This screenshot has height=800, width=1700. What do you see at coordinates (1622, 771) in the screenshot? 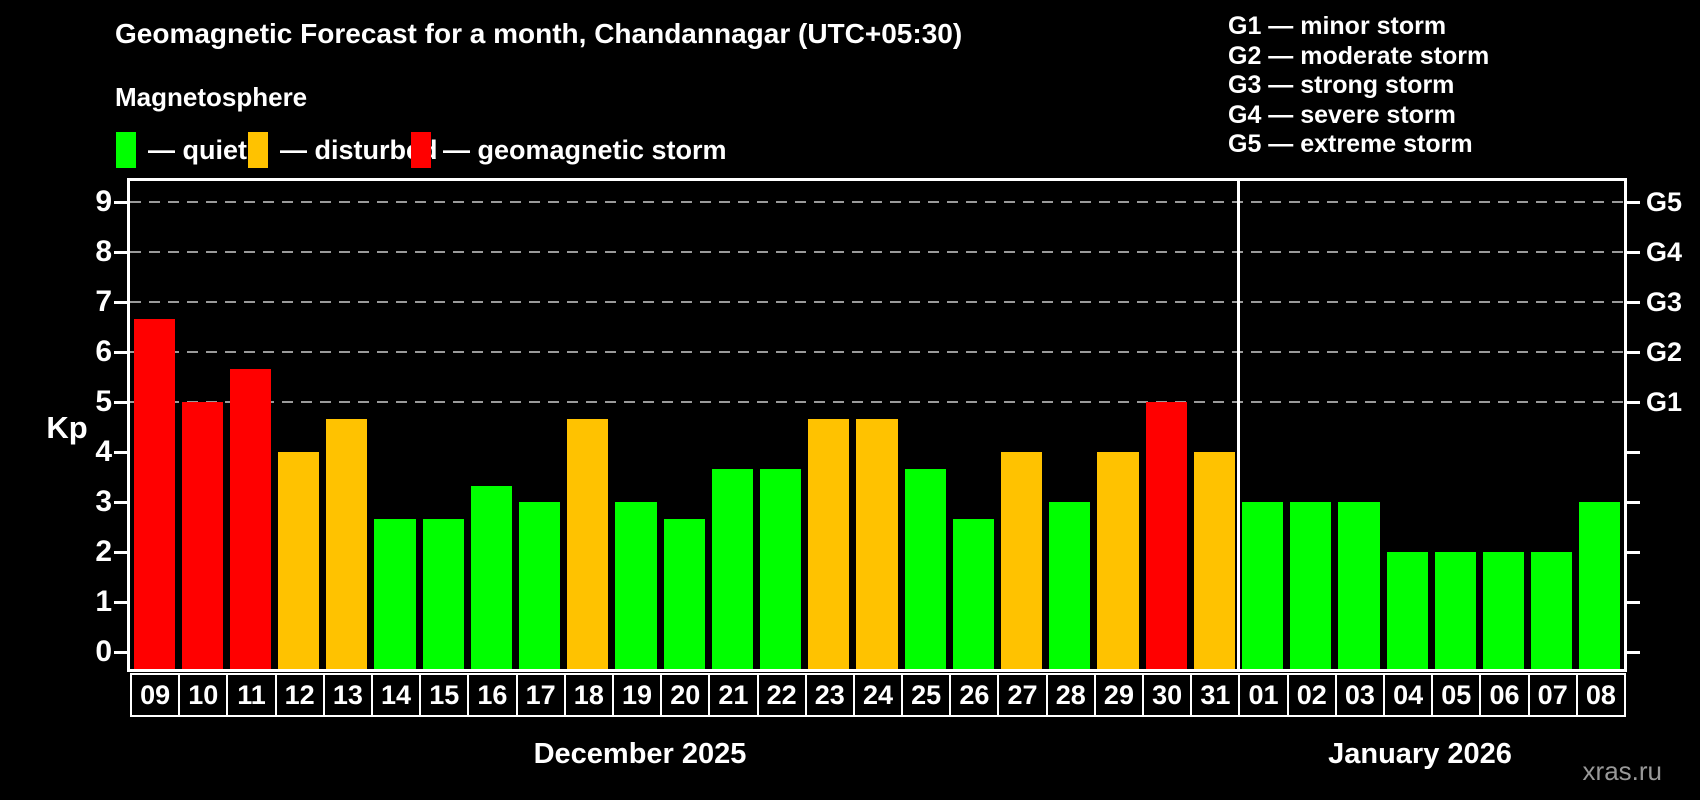
I see `watermark: xras.ru` at bounding box center [1622, 771].